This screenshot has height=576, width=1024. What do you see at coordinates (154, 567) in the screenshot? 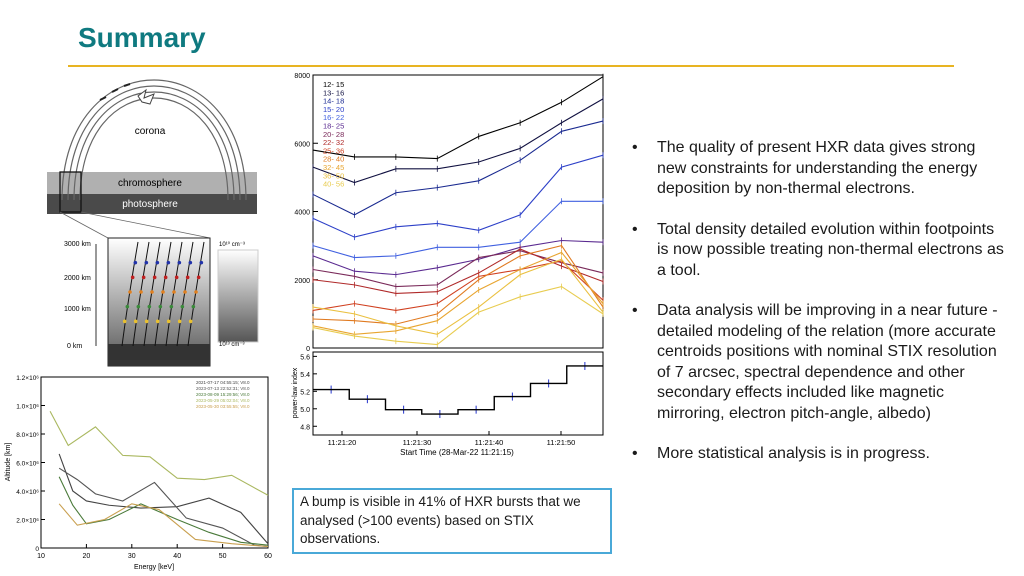
I see `altitude-x-label: Energy [keV]` at bounding box center [154, 567].